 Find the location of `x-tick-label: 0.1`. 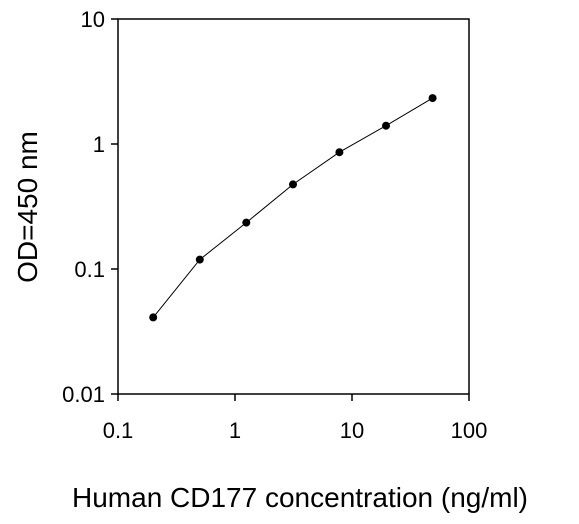

x-tick-label: 0.1 is located at coordinates (118, 430).